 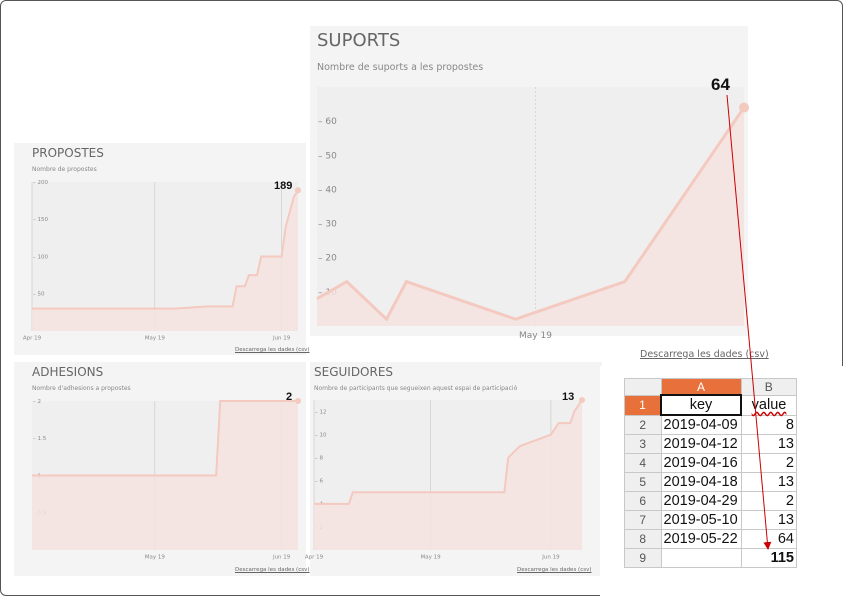 I want to click on adhesions-download-link: Descarrega les dades (csv), so click(x=272, y=570).